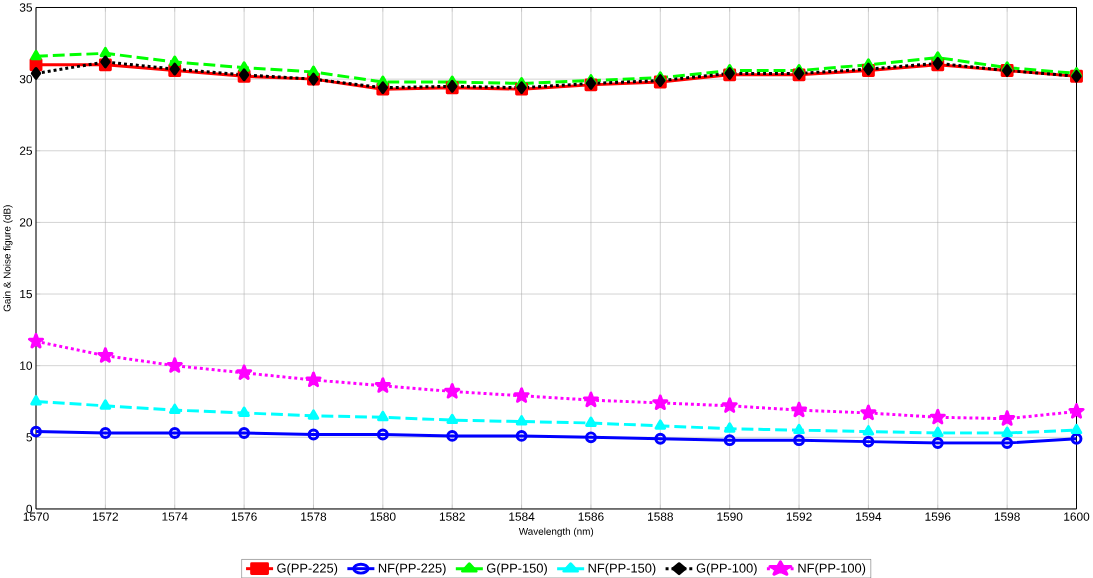  I want to click on y-tick-label: 5, so click(29, 437).